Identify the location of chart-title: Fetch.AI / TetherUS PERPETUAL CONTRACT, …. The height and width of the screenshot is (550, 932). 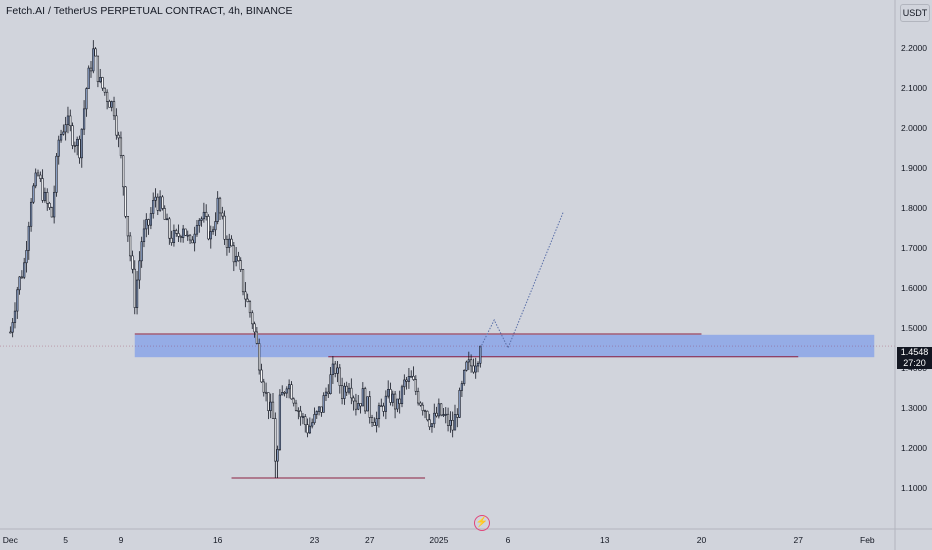
(149, 11).